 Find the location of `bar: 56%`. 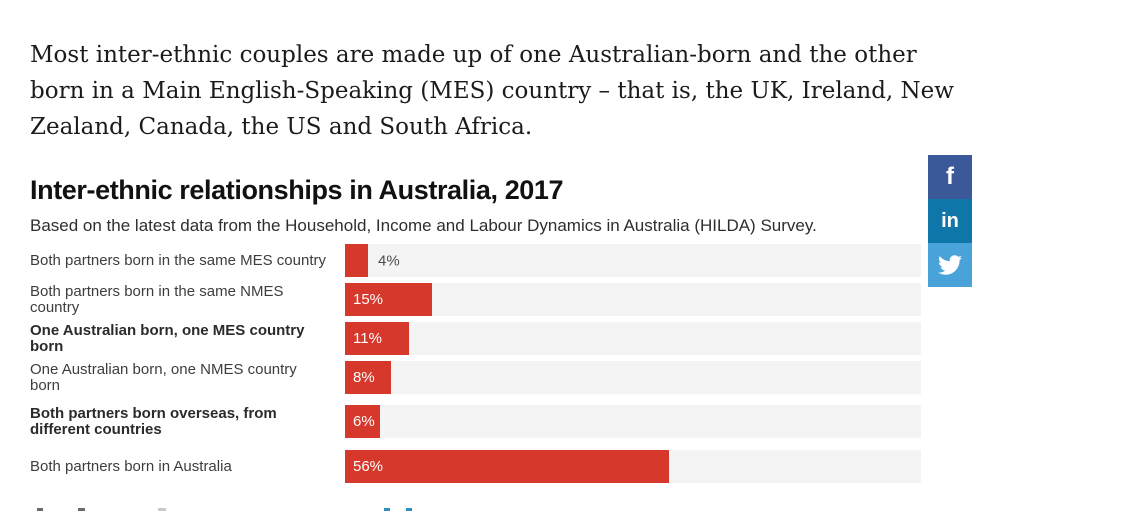

bar: 56% is located at coordinates (507, 466).